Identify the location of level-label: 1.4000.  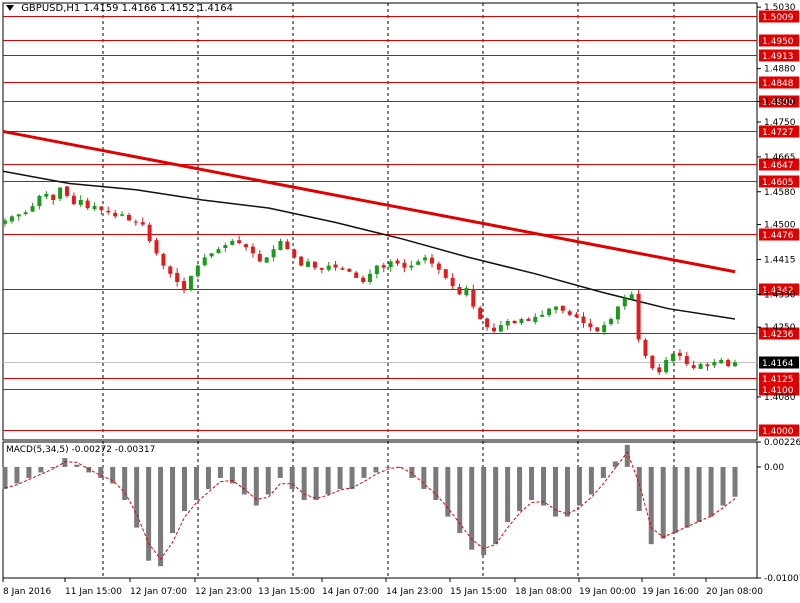
(778, 432).